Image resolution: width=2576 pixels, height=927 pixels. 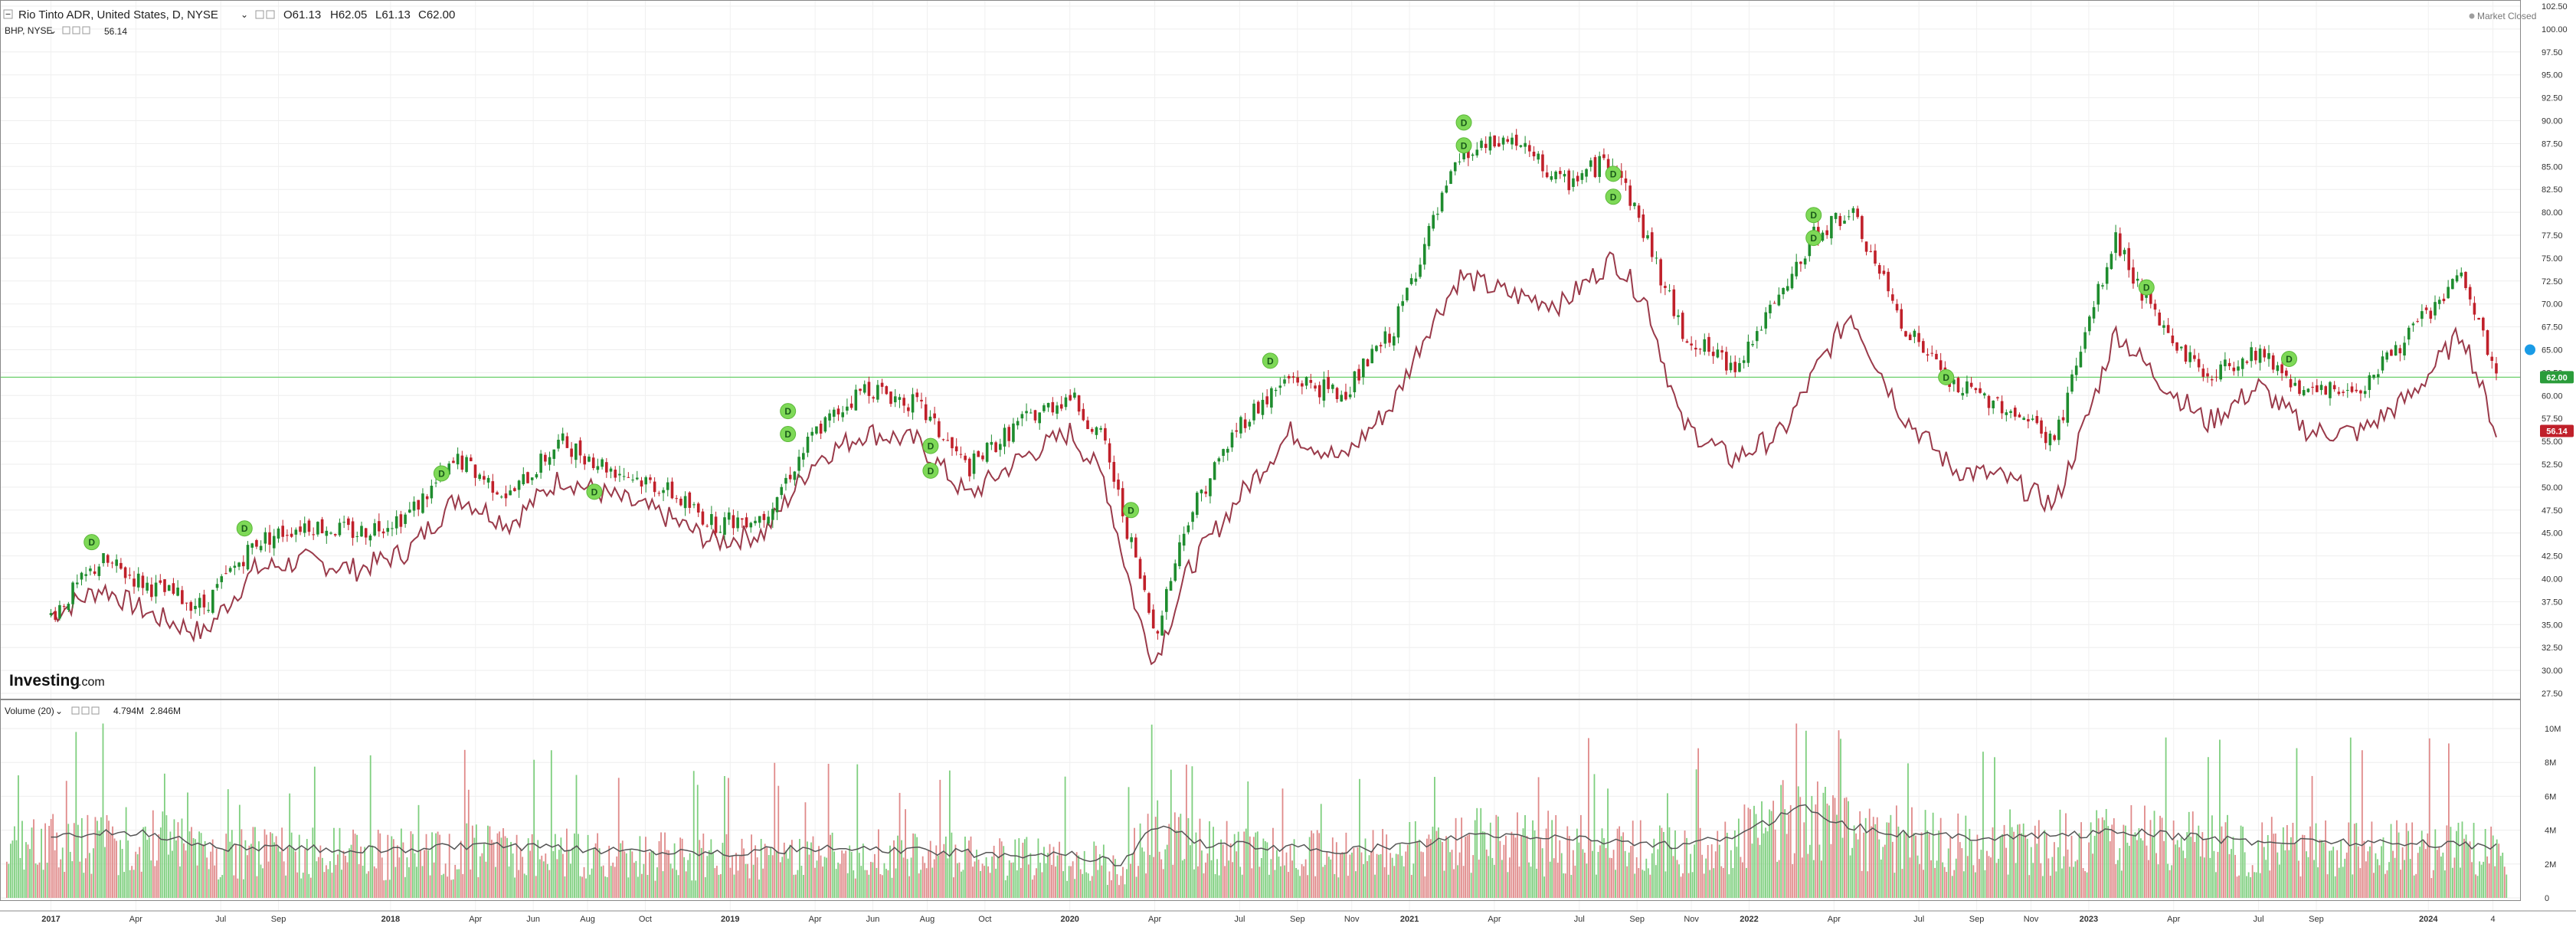 What do you see at coordinates (75, 710) in the screenshot?
I see `volume-settings-icon` at bounding box center [75, 710].